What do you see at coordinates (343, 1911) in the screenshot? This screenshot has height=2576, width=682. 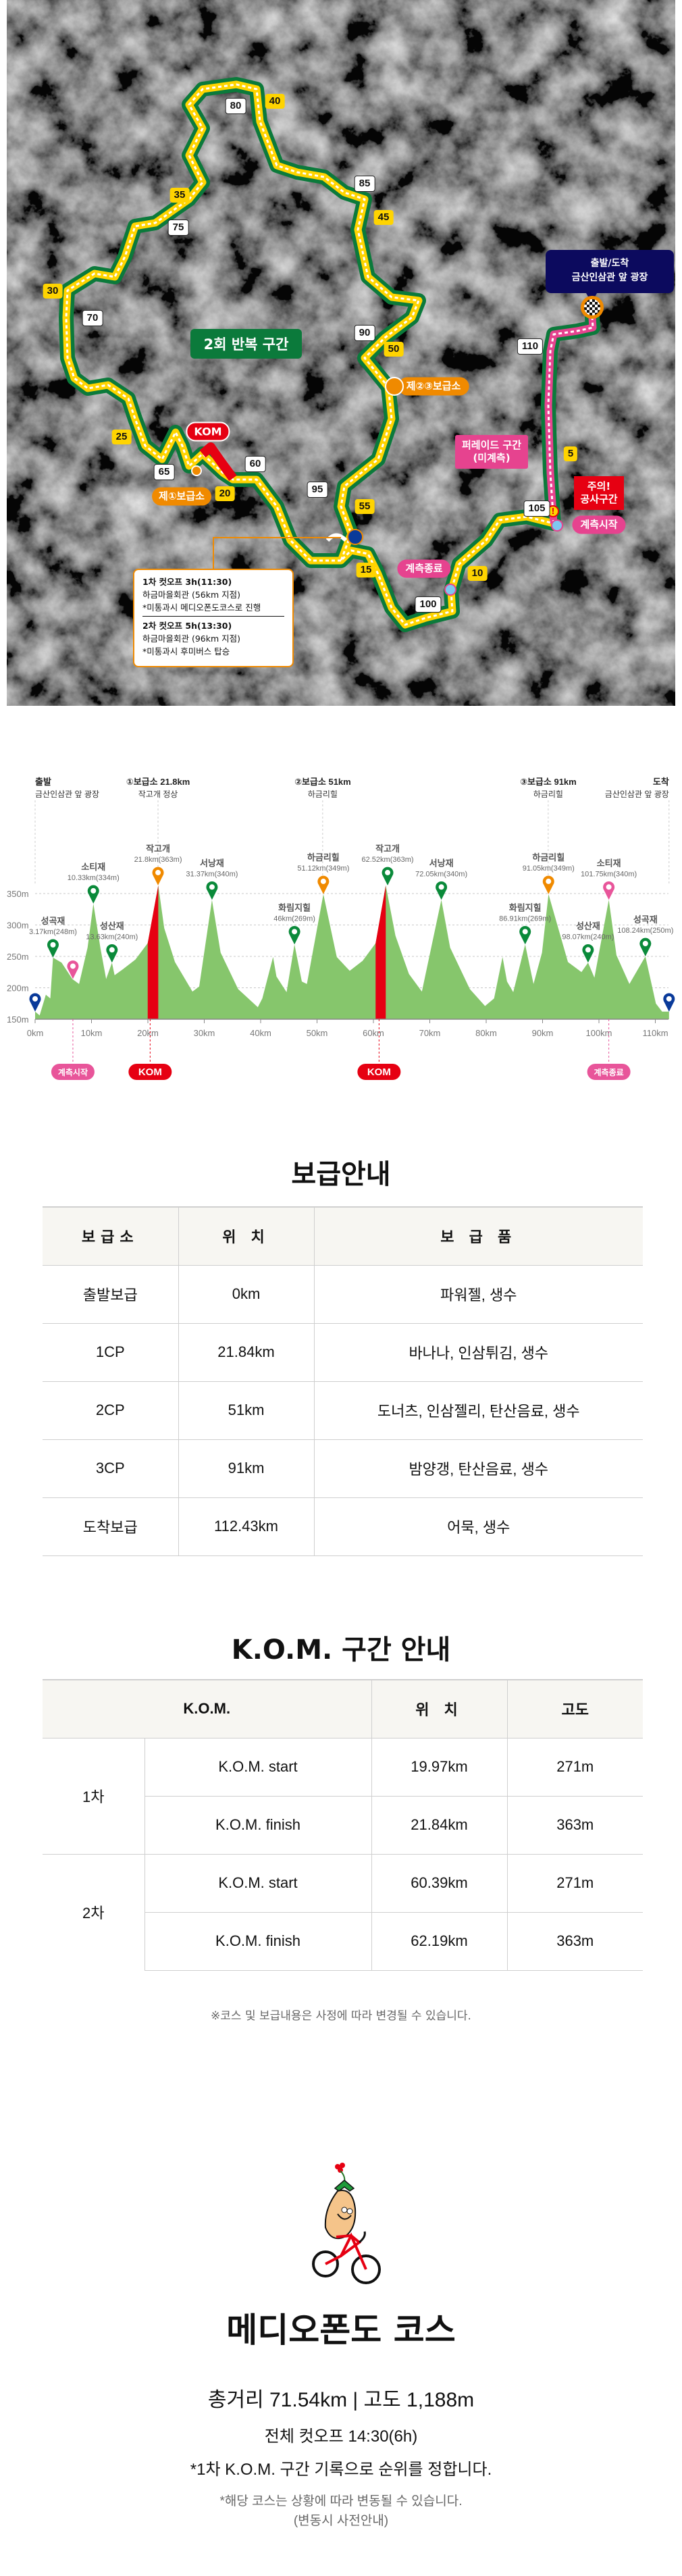 I see `kom-row: 2차 K.O.M. start 60.39km 271m` at bounding box center [343, 1911].